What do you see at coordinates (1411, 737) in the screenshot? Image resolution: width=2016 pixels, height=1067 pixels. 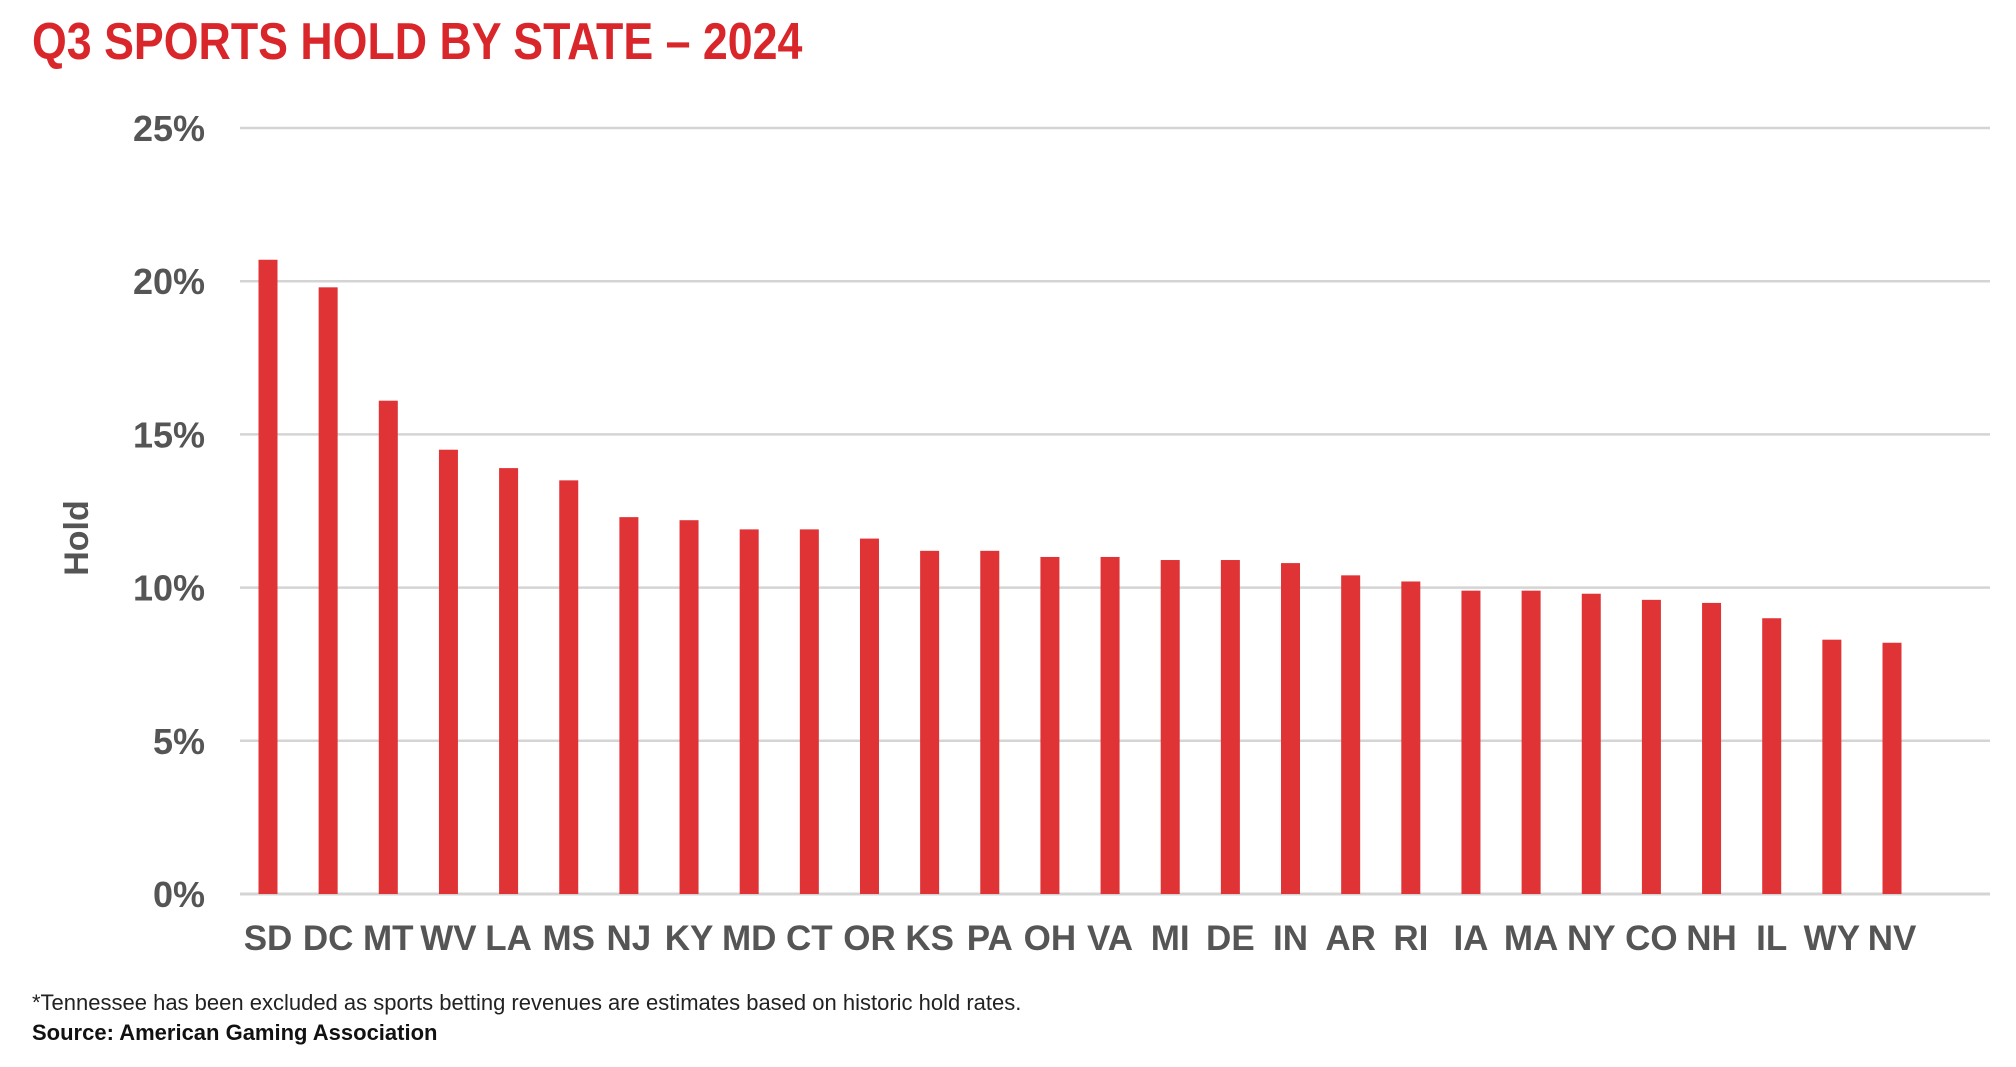 I see `bar-ri` at bounding box center [1411, 737].